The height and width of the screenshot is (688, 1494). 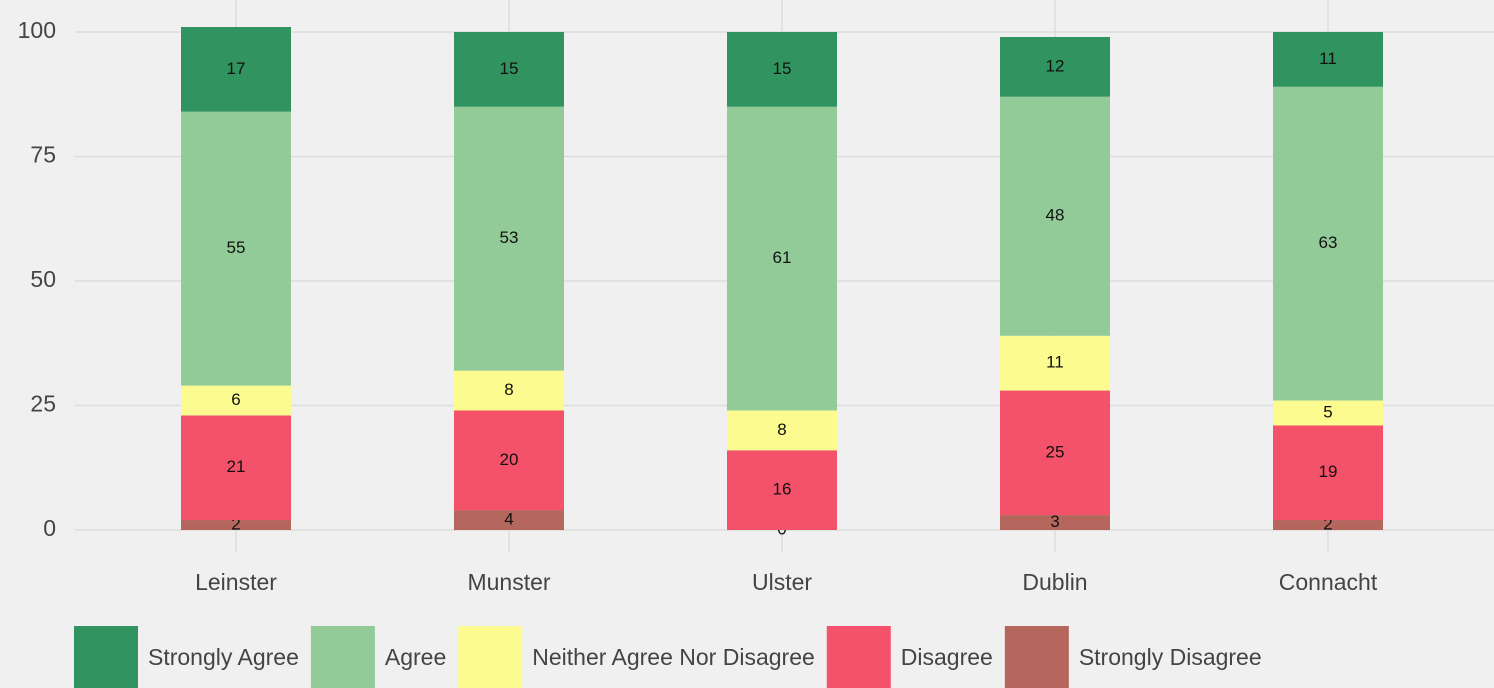 What do you see at coordinates (37, 30) in the screenshot?
I see `y-tick-label: 100` at bounding box center [37, 30].